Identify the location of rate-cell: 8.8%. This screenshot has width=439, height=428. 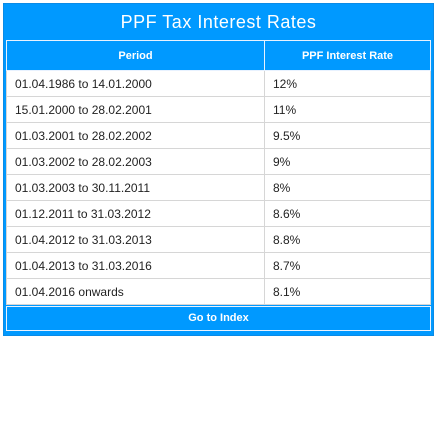
(347, 239).